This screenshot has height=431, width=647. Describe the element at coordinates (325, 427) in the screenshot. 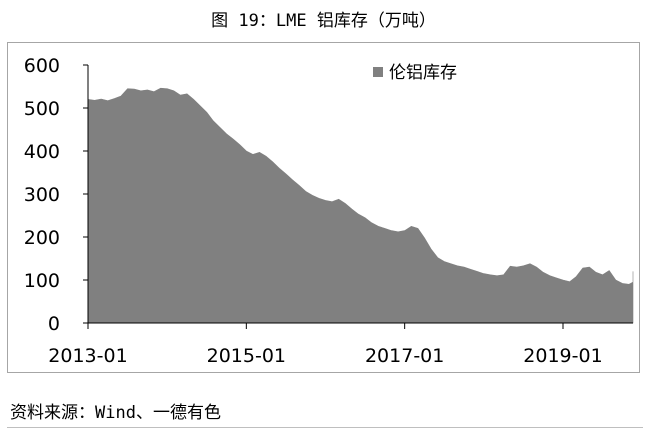

I see `bottom-rule` at that location.